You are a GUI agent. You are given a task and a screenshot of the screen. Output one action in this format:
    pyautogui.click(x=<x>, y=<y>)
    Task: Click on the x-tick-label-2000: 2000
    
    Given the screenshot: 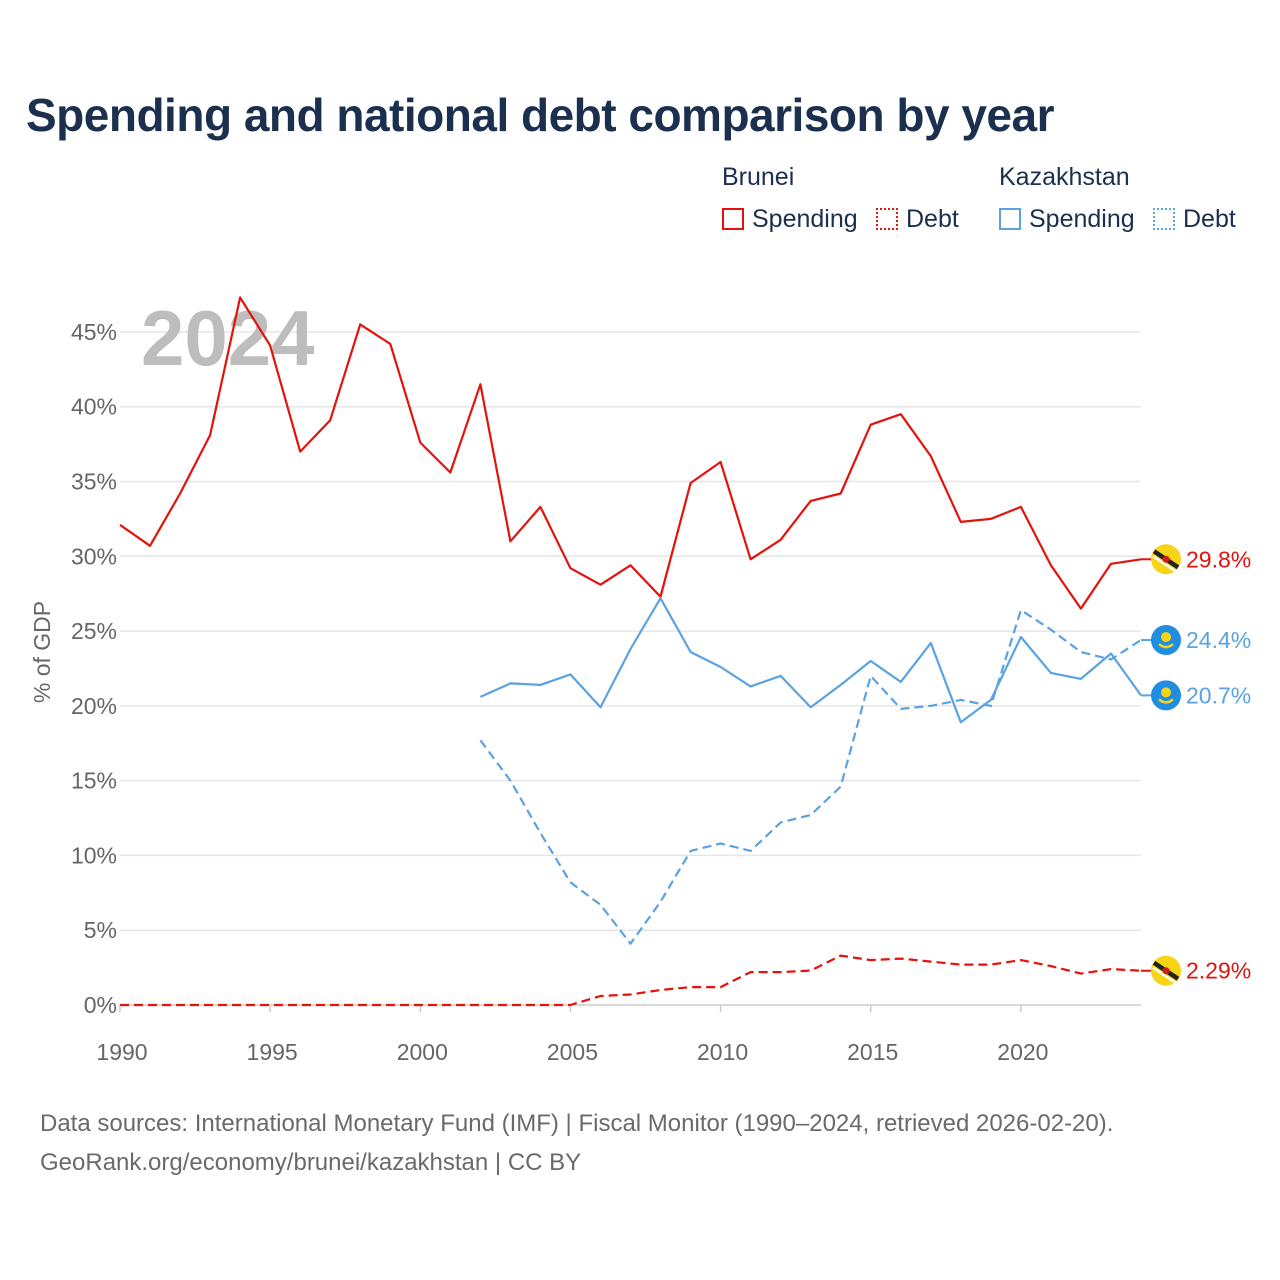 What is the action you would take?
    pyautogui.click(x=422, y=1052)
    